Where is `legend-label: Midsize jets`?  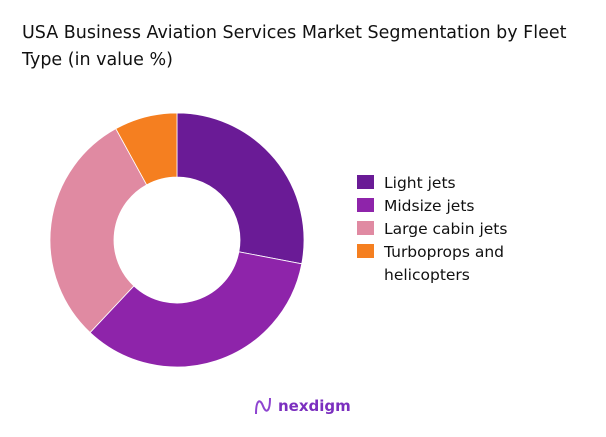
legend-label: Midsize jets is located at coordinates (429, 206).